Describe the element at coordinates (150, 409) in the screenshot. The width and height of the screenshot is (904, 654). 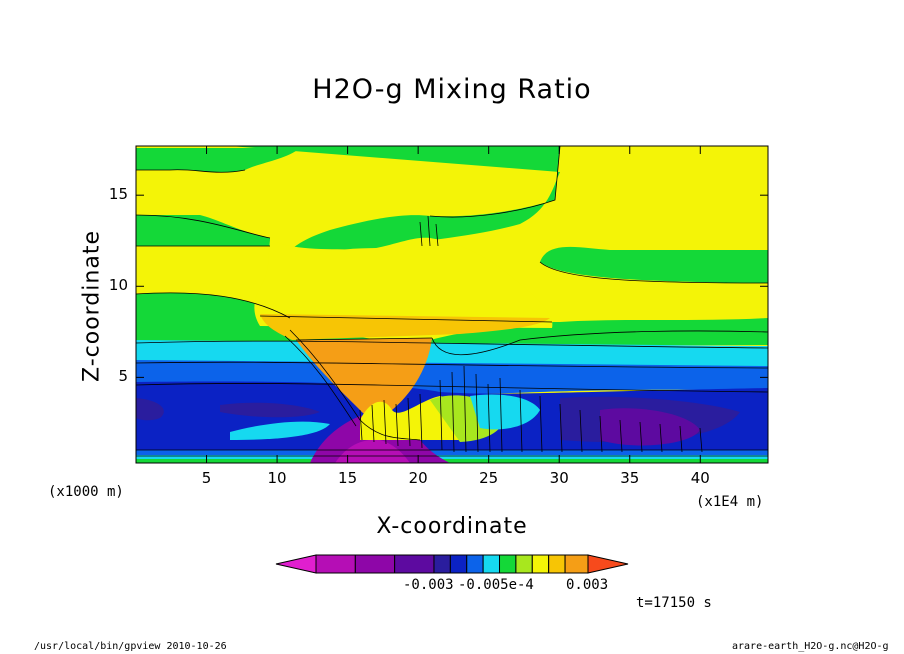
I see `patch-navy-left` at that location.